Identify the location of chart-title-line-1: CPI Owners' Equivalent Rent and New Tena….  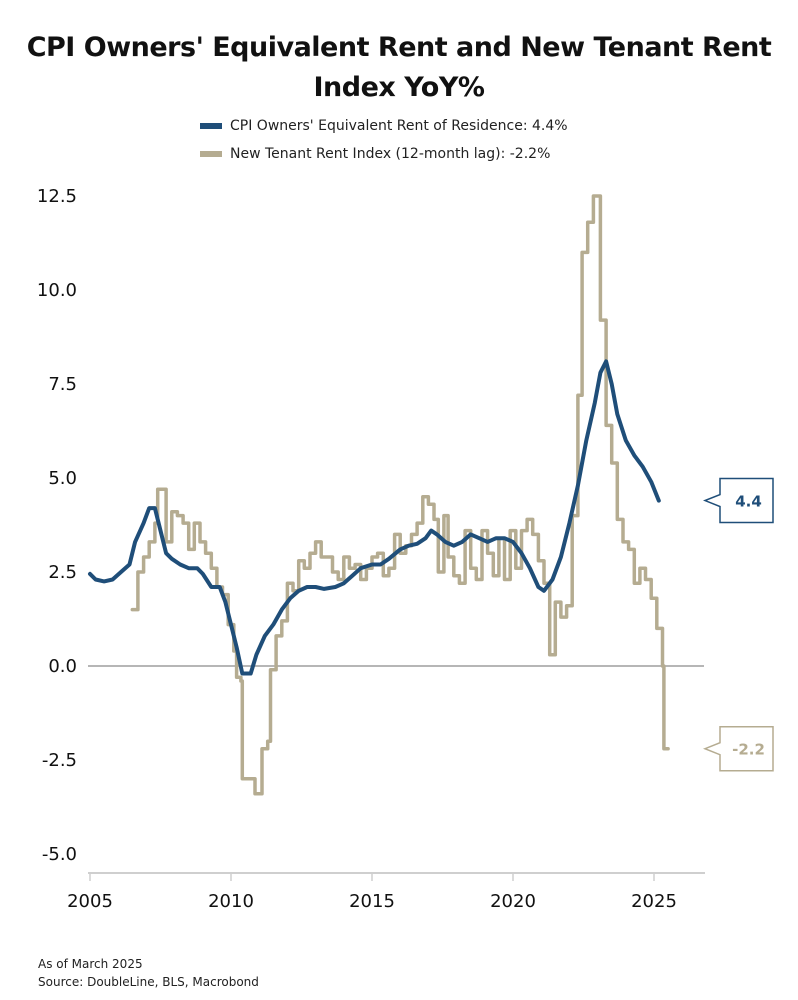
(399, 47).